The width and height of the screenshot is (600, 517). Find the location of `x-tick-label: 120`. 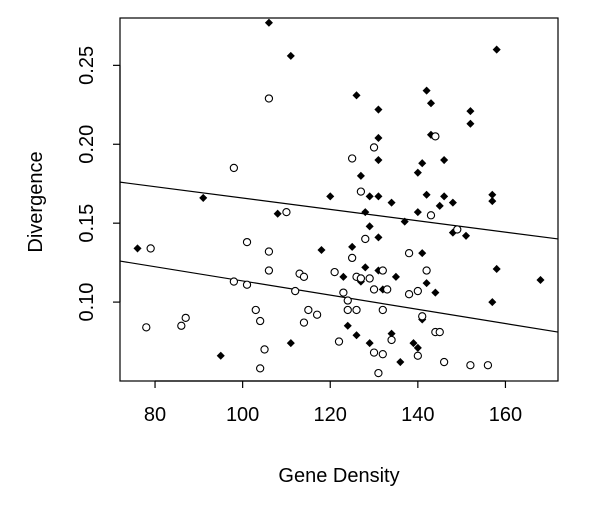

x-tick-label: 120 is located at coordinates (330, 415).